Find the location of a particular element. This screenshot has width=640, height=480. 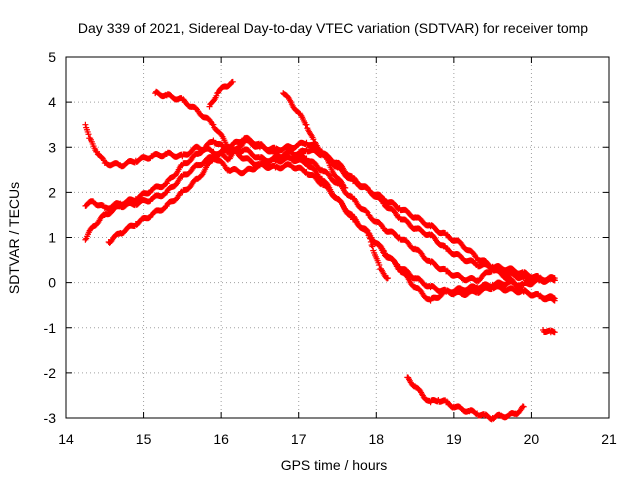

x-tick-label: 18 is located at coordinates (376, 439).